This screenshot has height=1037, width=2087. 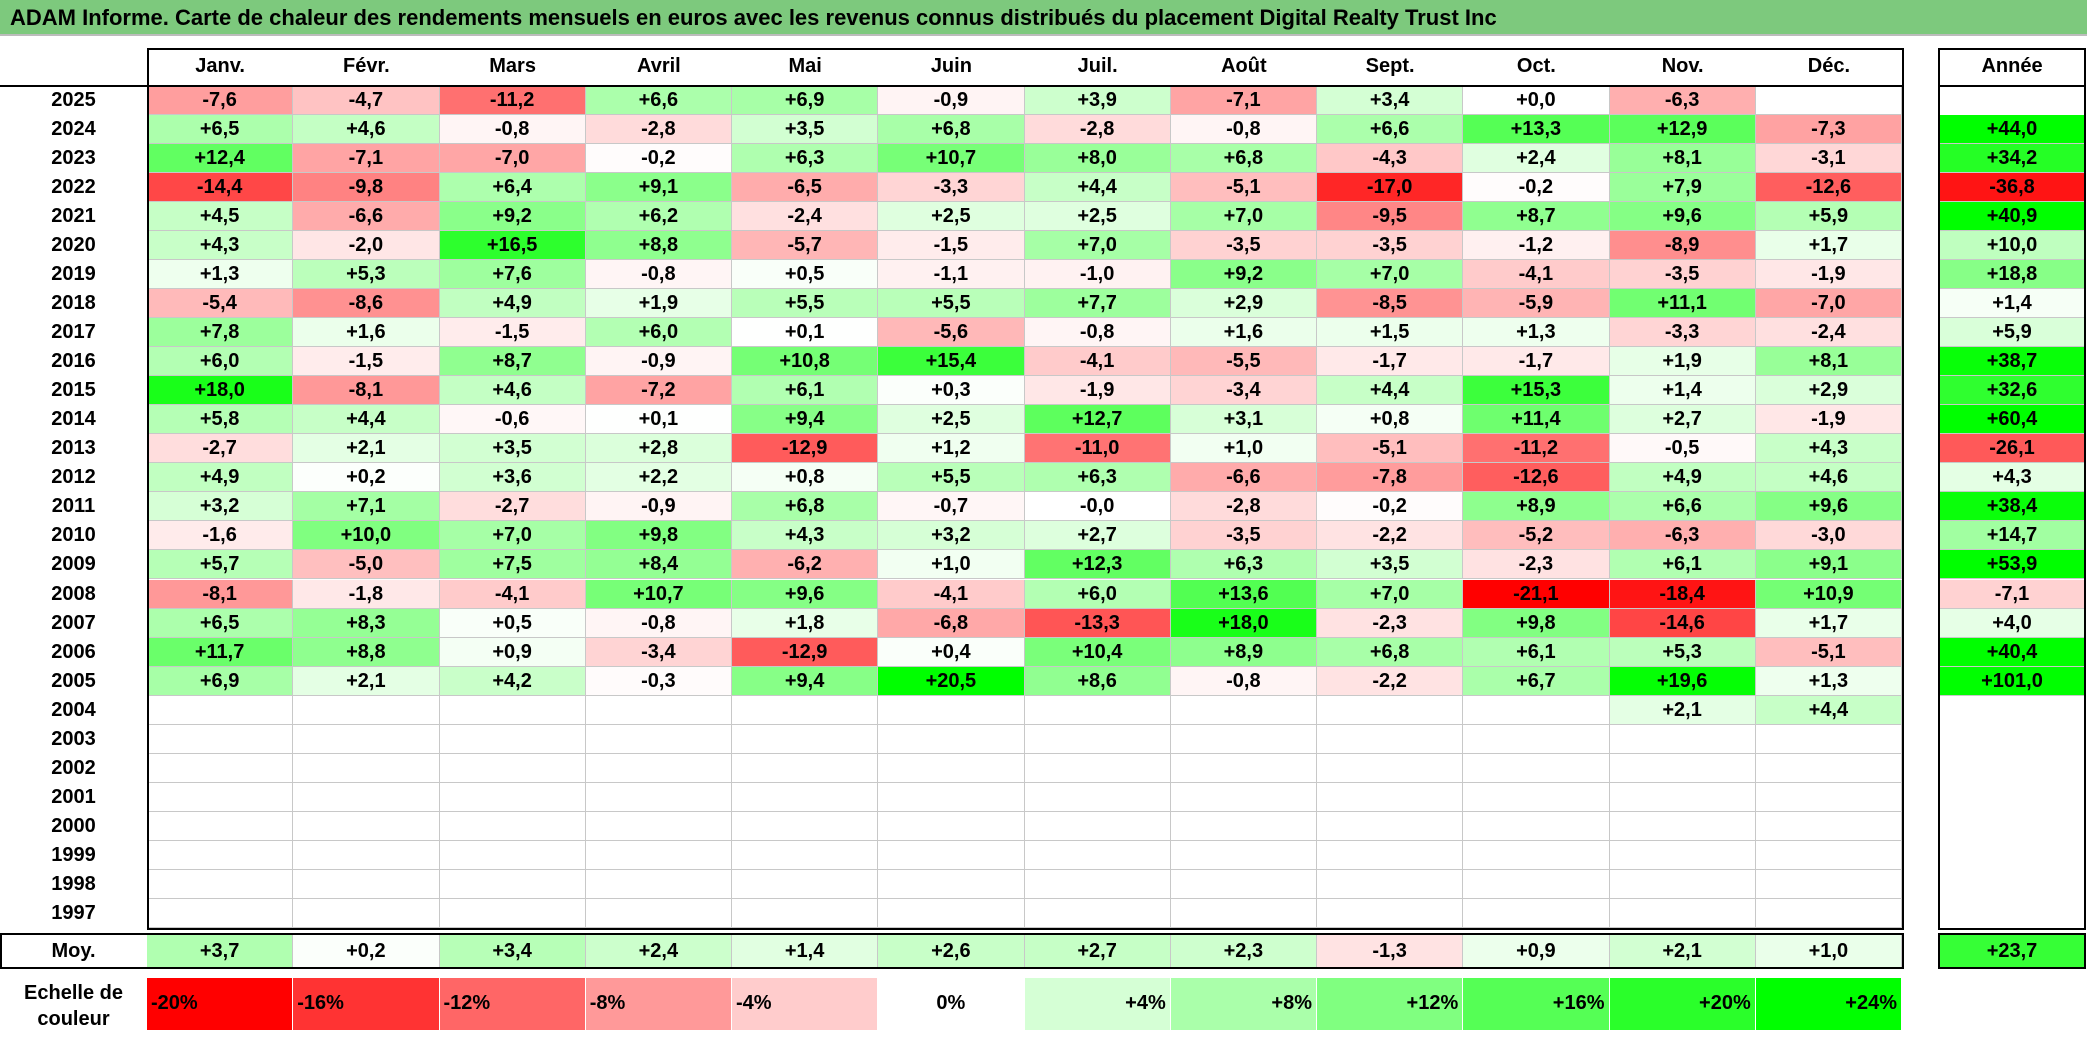 I want to click on heatmap-cell: +12,7, so click(x=1097, y=420).